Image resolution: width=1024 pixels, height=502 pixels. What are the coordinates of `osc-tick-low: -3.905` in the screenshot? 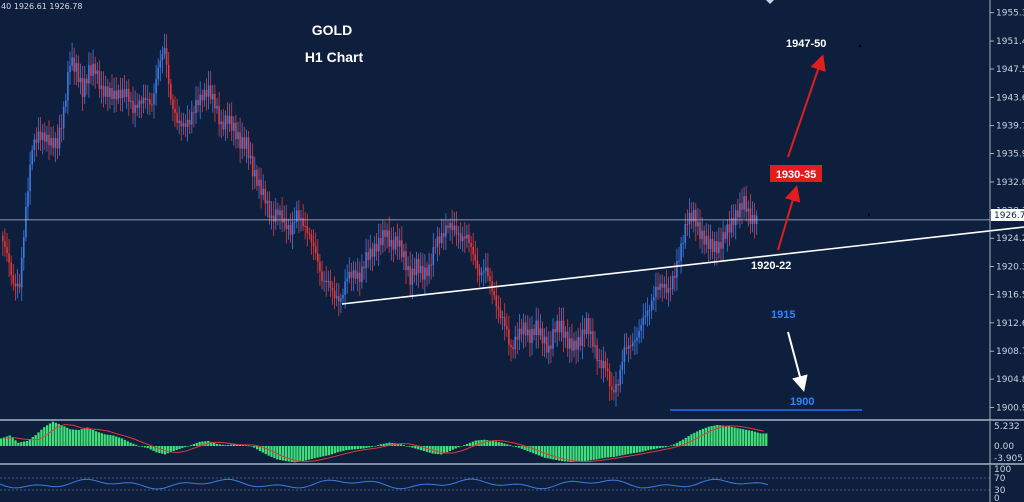 It's located at (1008, 459).